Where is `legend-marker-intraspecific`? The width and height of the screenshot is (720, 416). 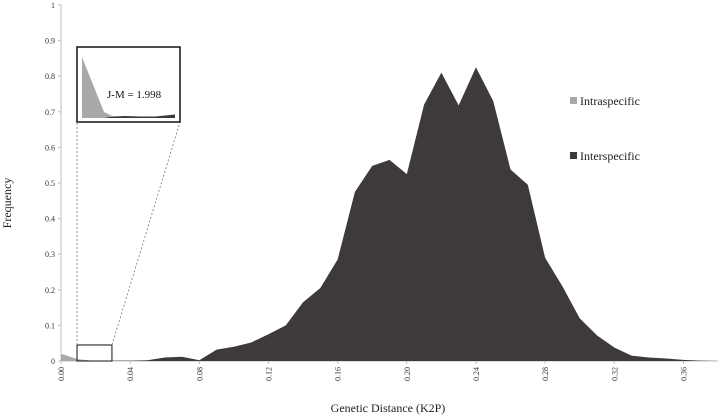
legend-marker-intraspecific is located at coordinates (573, 100).